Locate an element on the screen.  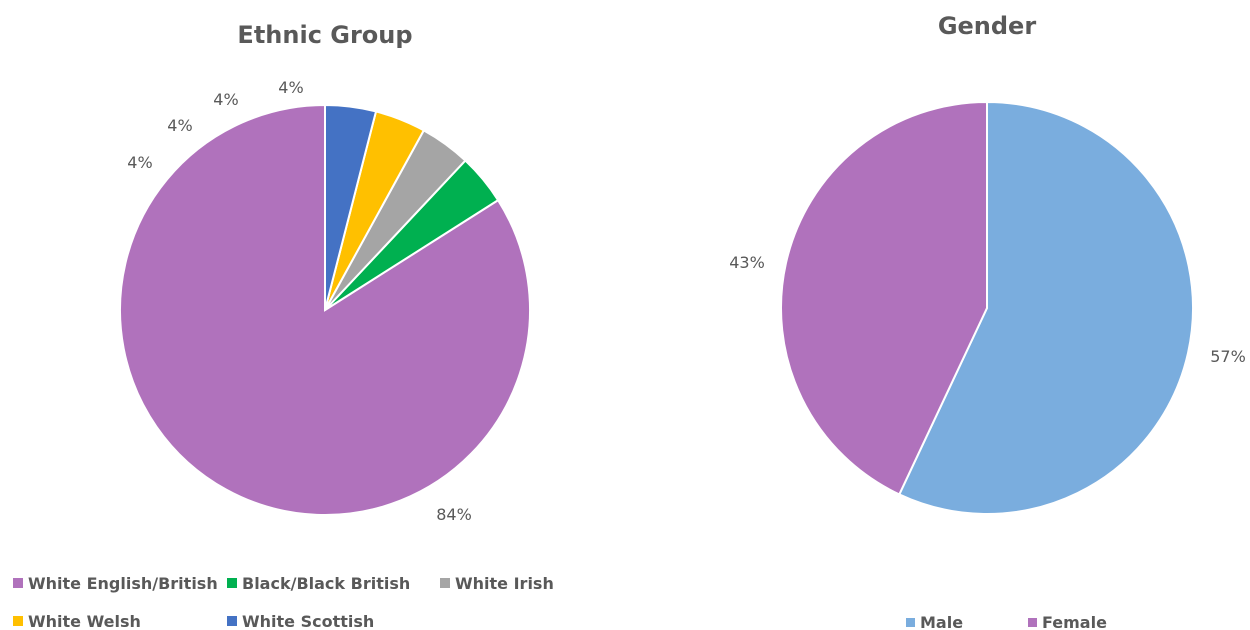
legend-item-white-irish: White Irish is located at coordinates (497, 583).